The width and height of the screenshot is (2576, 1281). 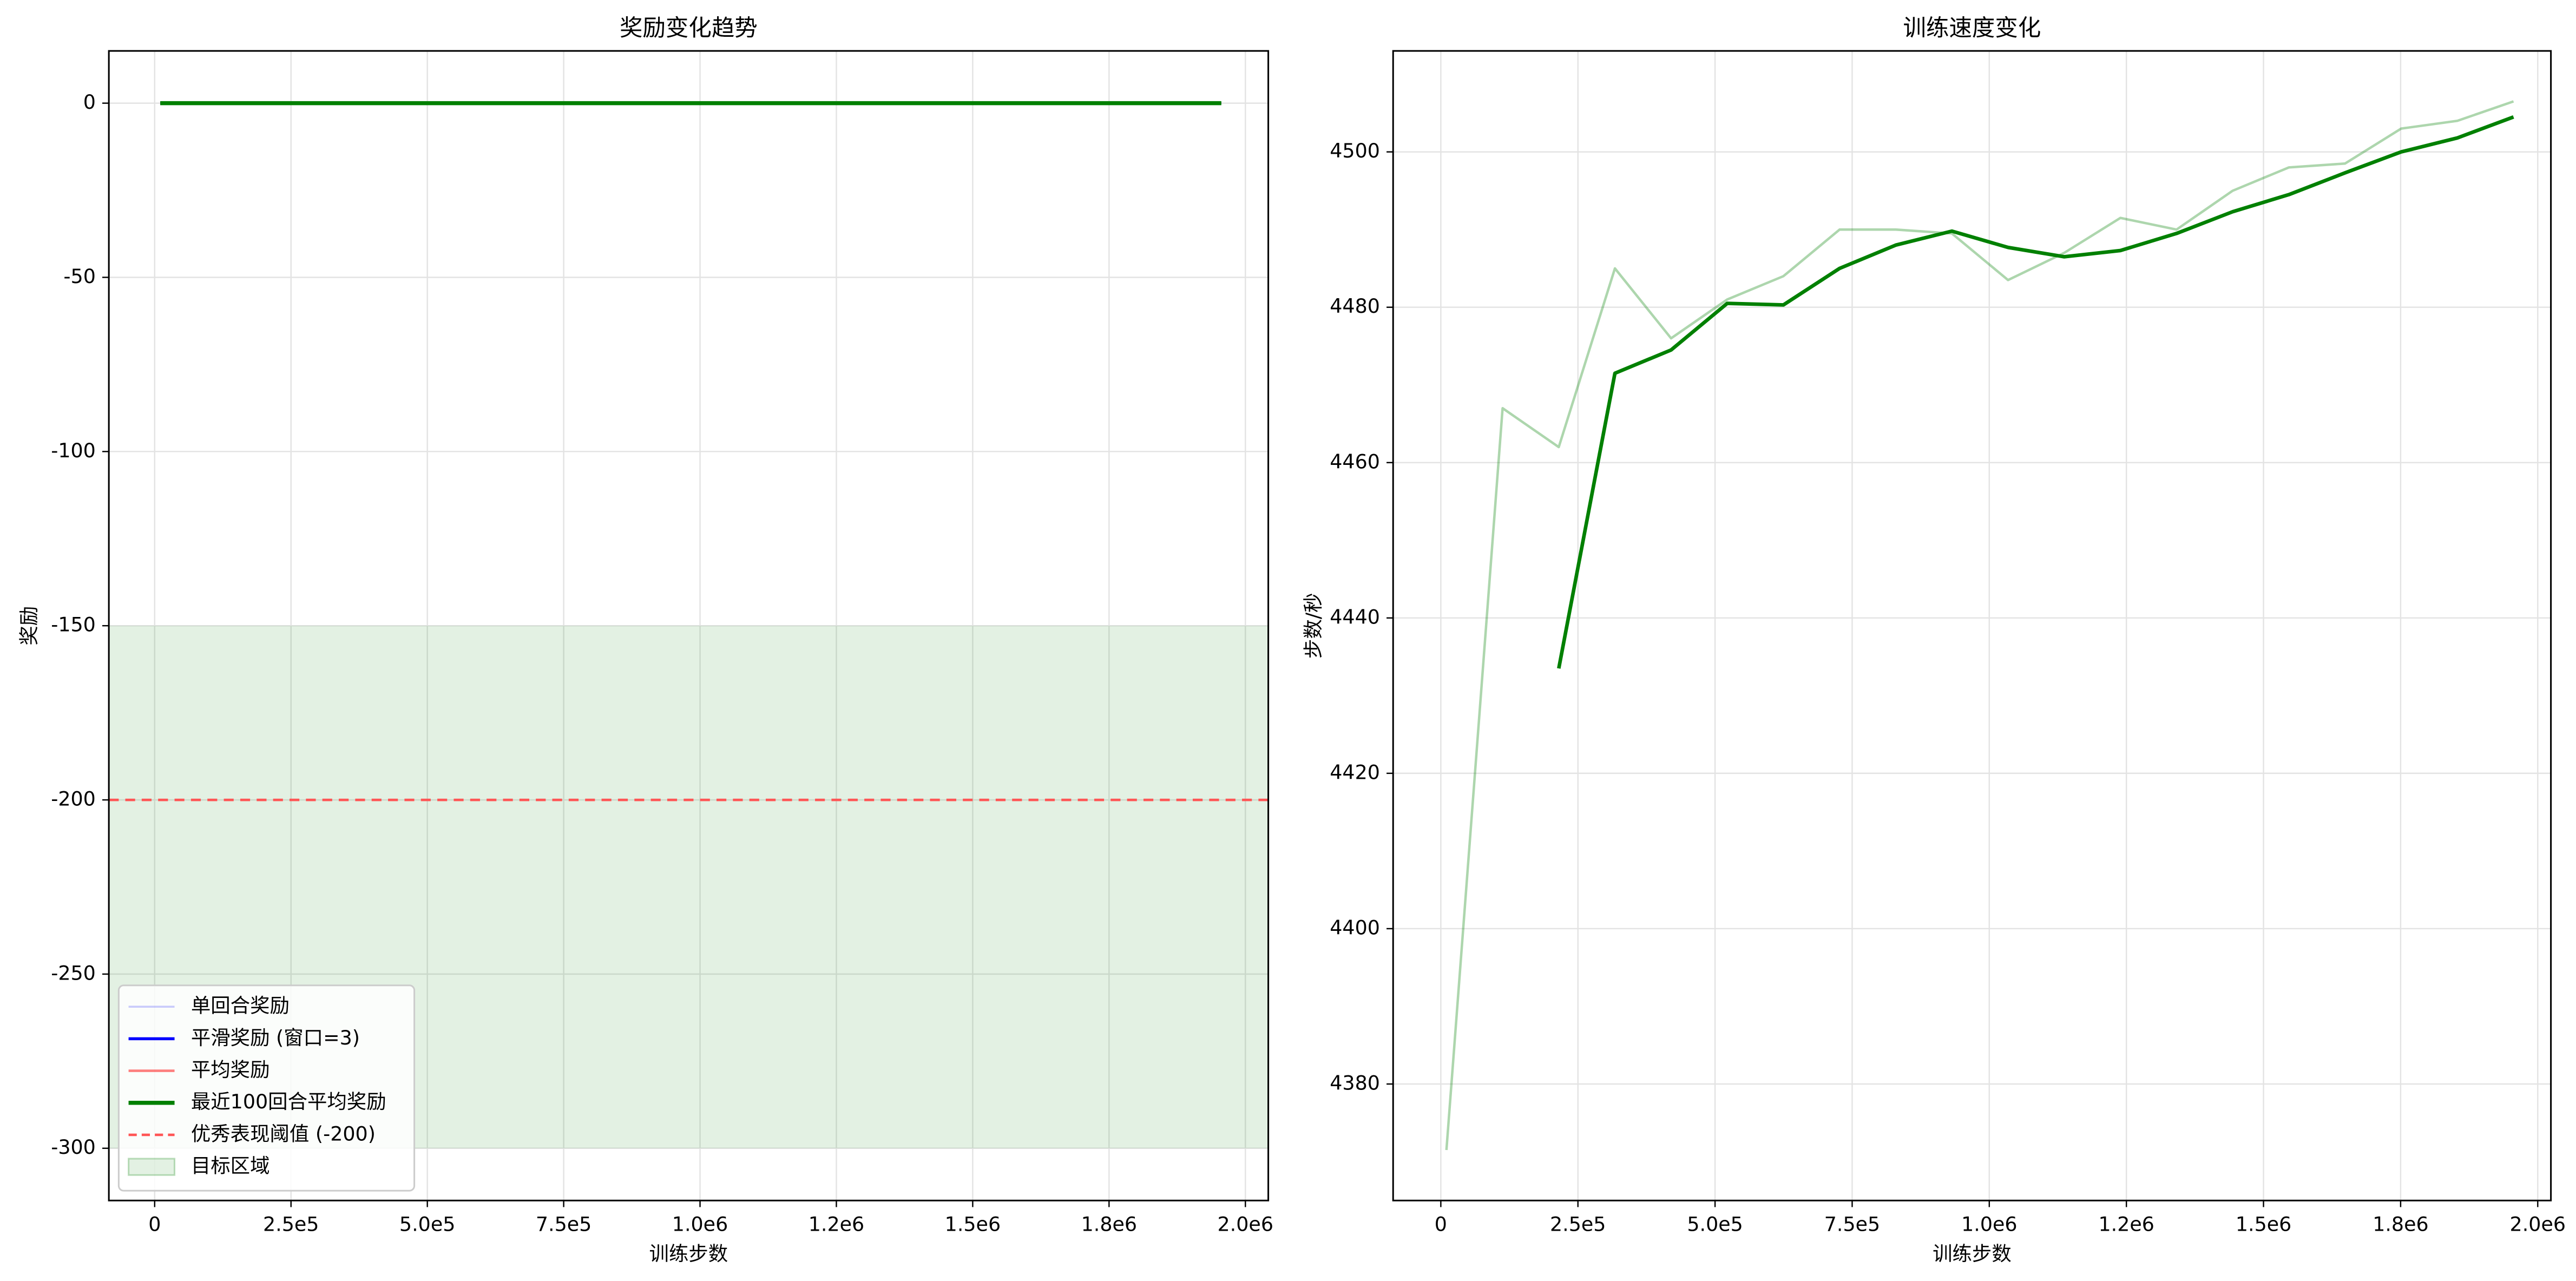 I want to click on legend-label: 平滑奖励 (窗口=3), so click(x=275, y=1037).